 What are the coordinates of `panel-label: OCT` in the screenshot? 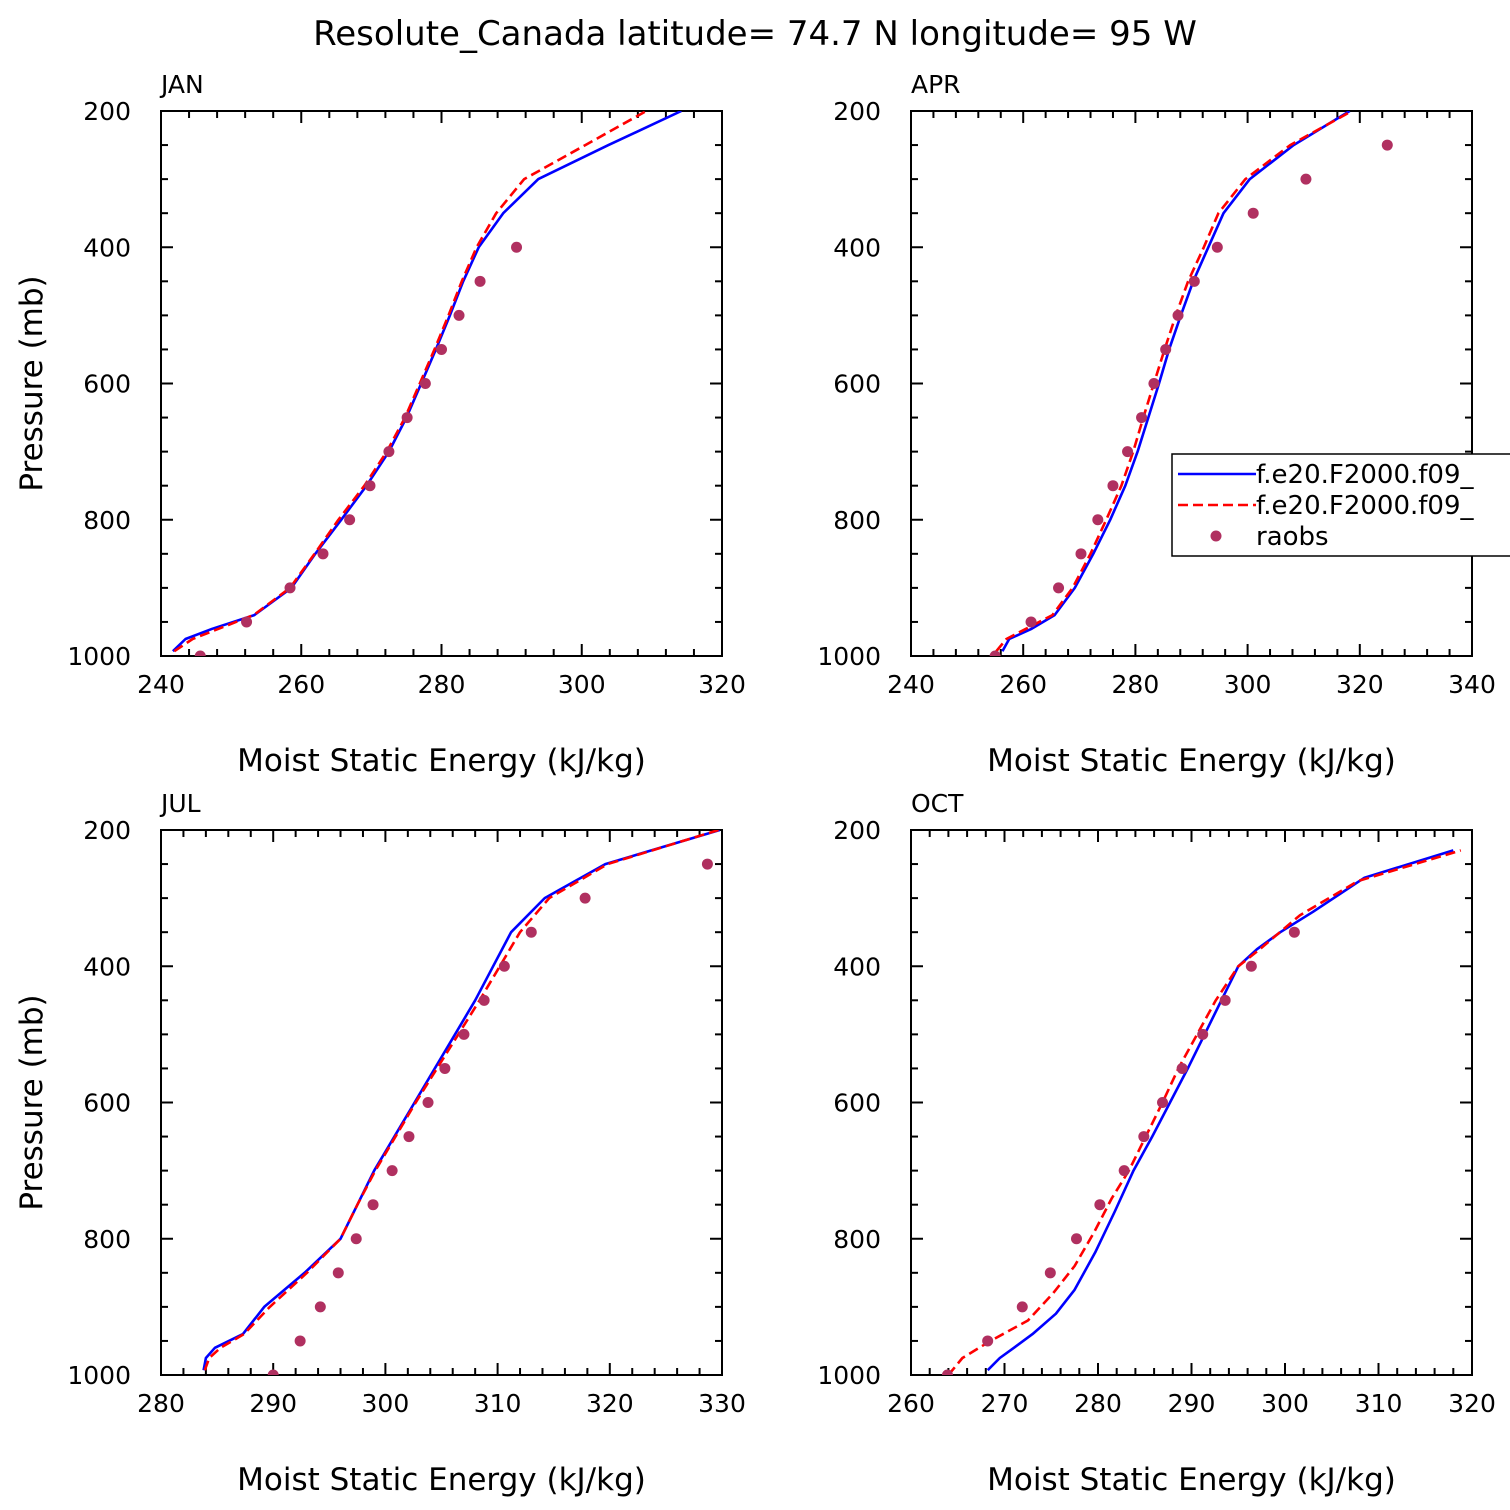 It's located at (937, 803).